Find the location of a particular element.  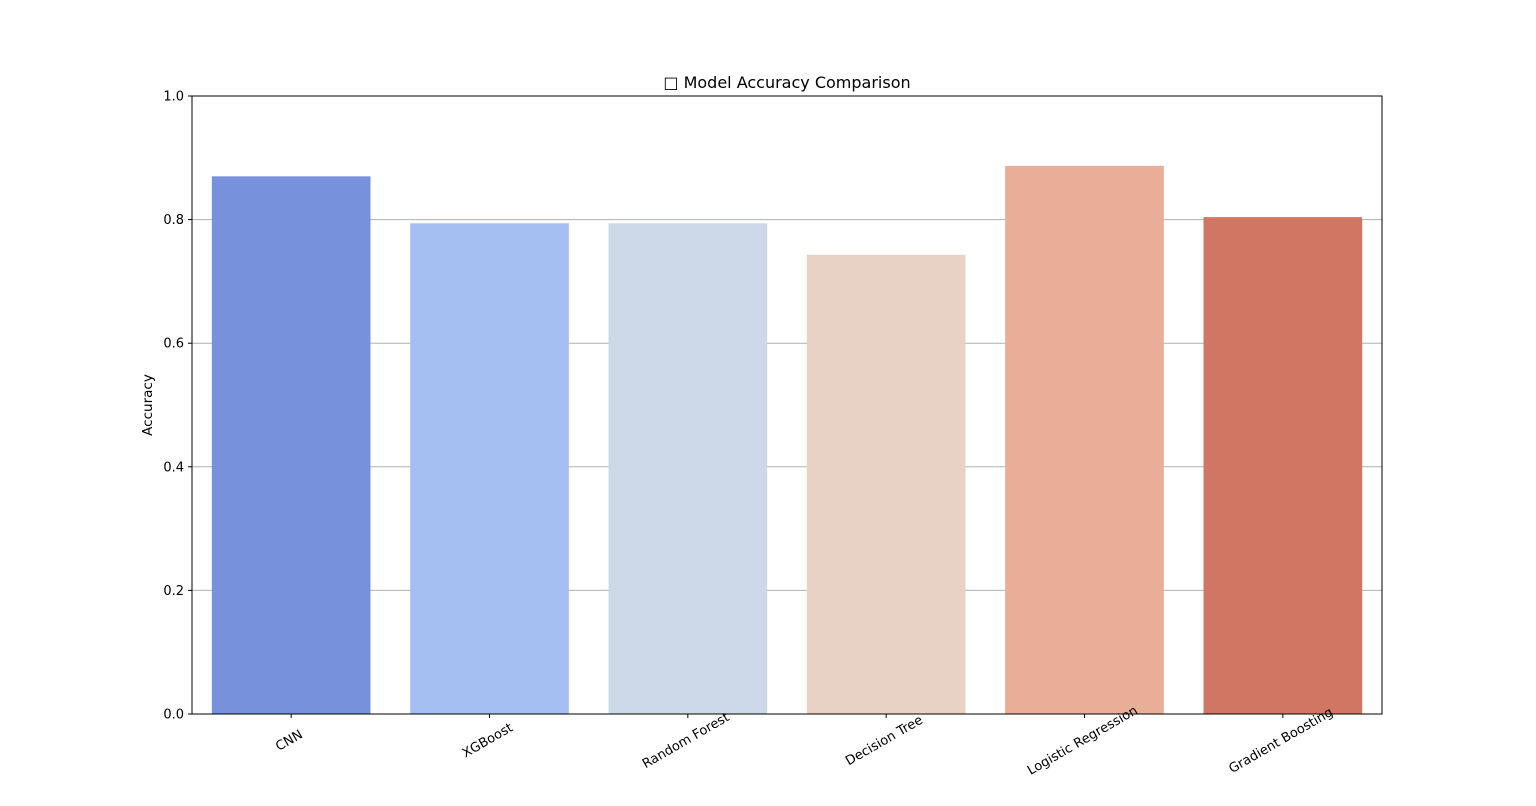

y-tick-label: 0.6 is located at coordinates (173, 344).